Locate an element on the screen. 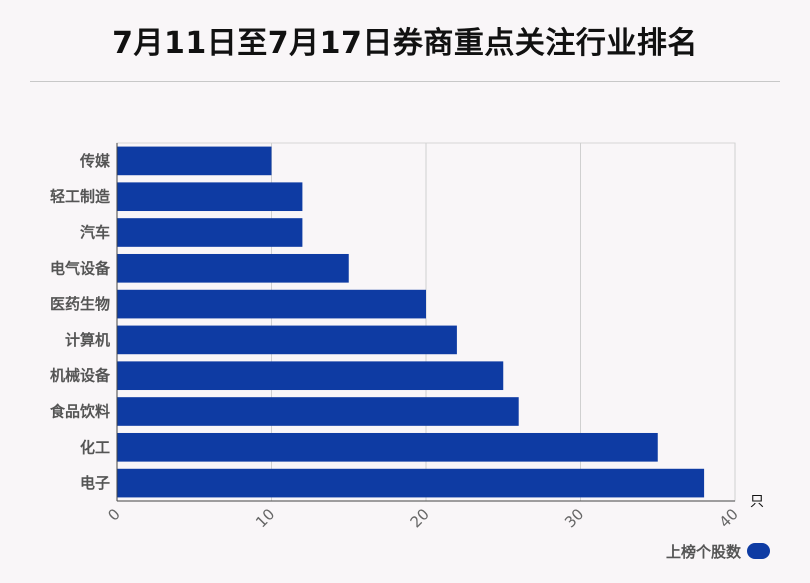 The width and height of the screenshot is (810, 583). category-label: 传媒 is located at coordinates (95, 161).